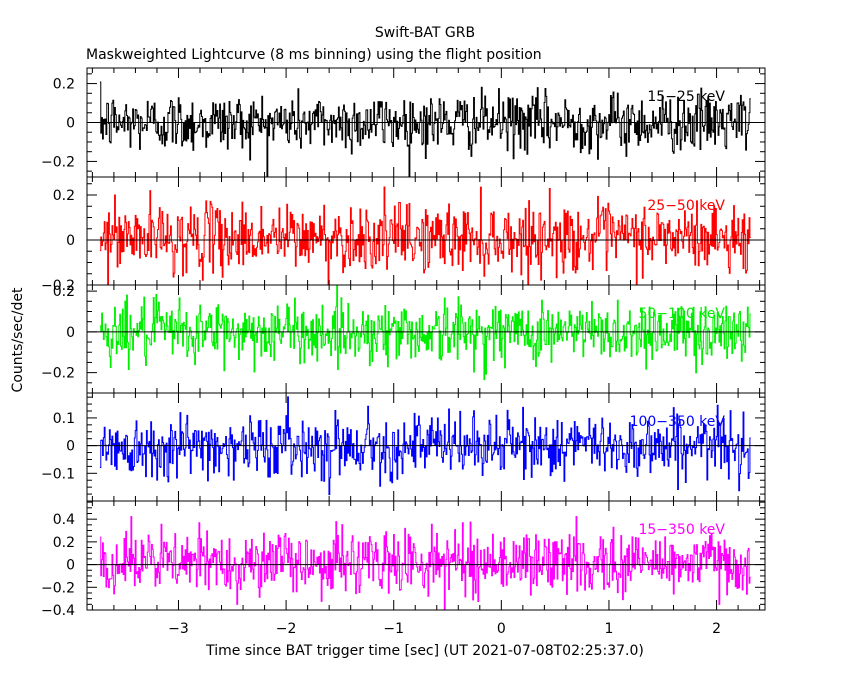 Image resolution: width=850 pixels, height=680 pixels. Describe the element at coordinates (716, 629) in the screenshot. I see `x-tick-label: 2` at that location.